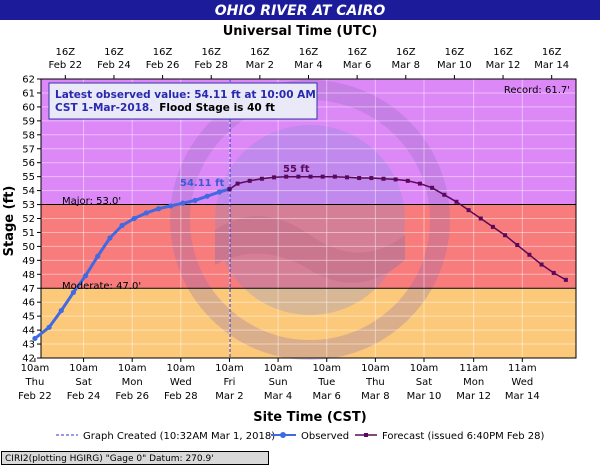  Describe the element at coordinates (181, 396) in the screenshot. I see `bottom-tick-label-line3: Feb 28` at that location.